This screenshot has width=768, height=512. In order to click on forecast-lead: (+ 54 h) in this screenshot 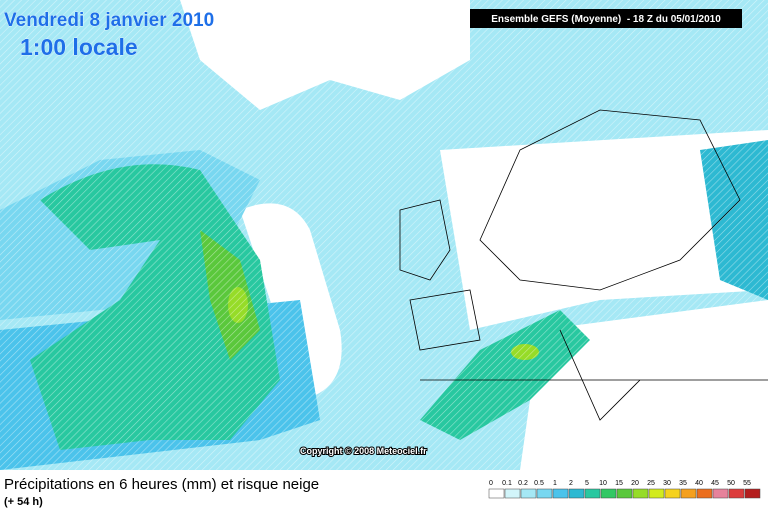, I will do `click(23, 502)`.